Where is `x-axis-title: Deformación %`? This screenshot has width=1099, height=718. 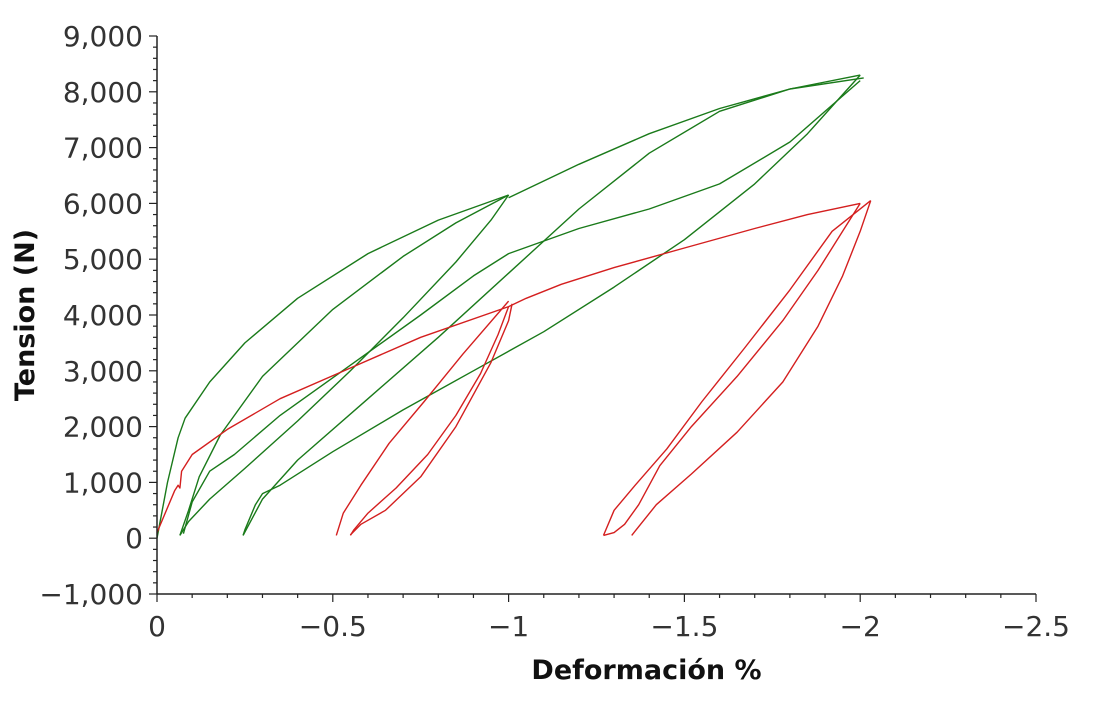
x-axis-title: Deformación % is located at coordinates (646, 670).